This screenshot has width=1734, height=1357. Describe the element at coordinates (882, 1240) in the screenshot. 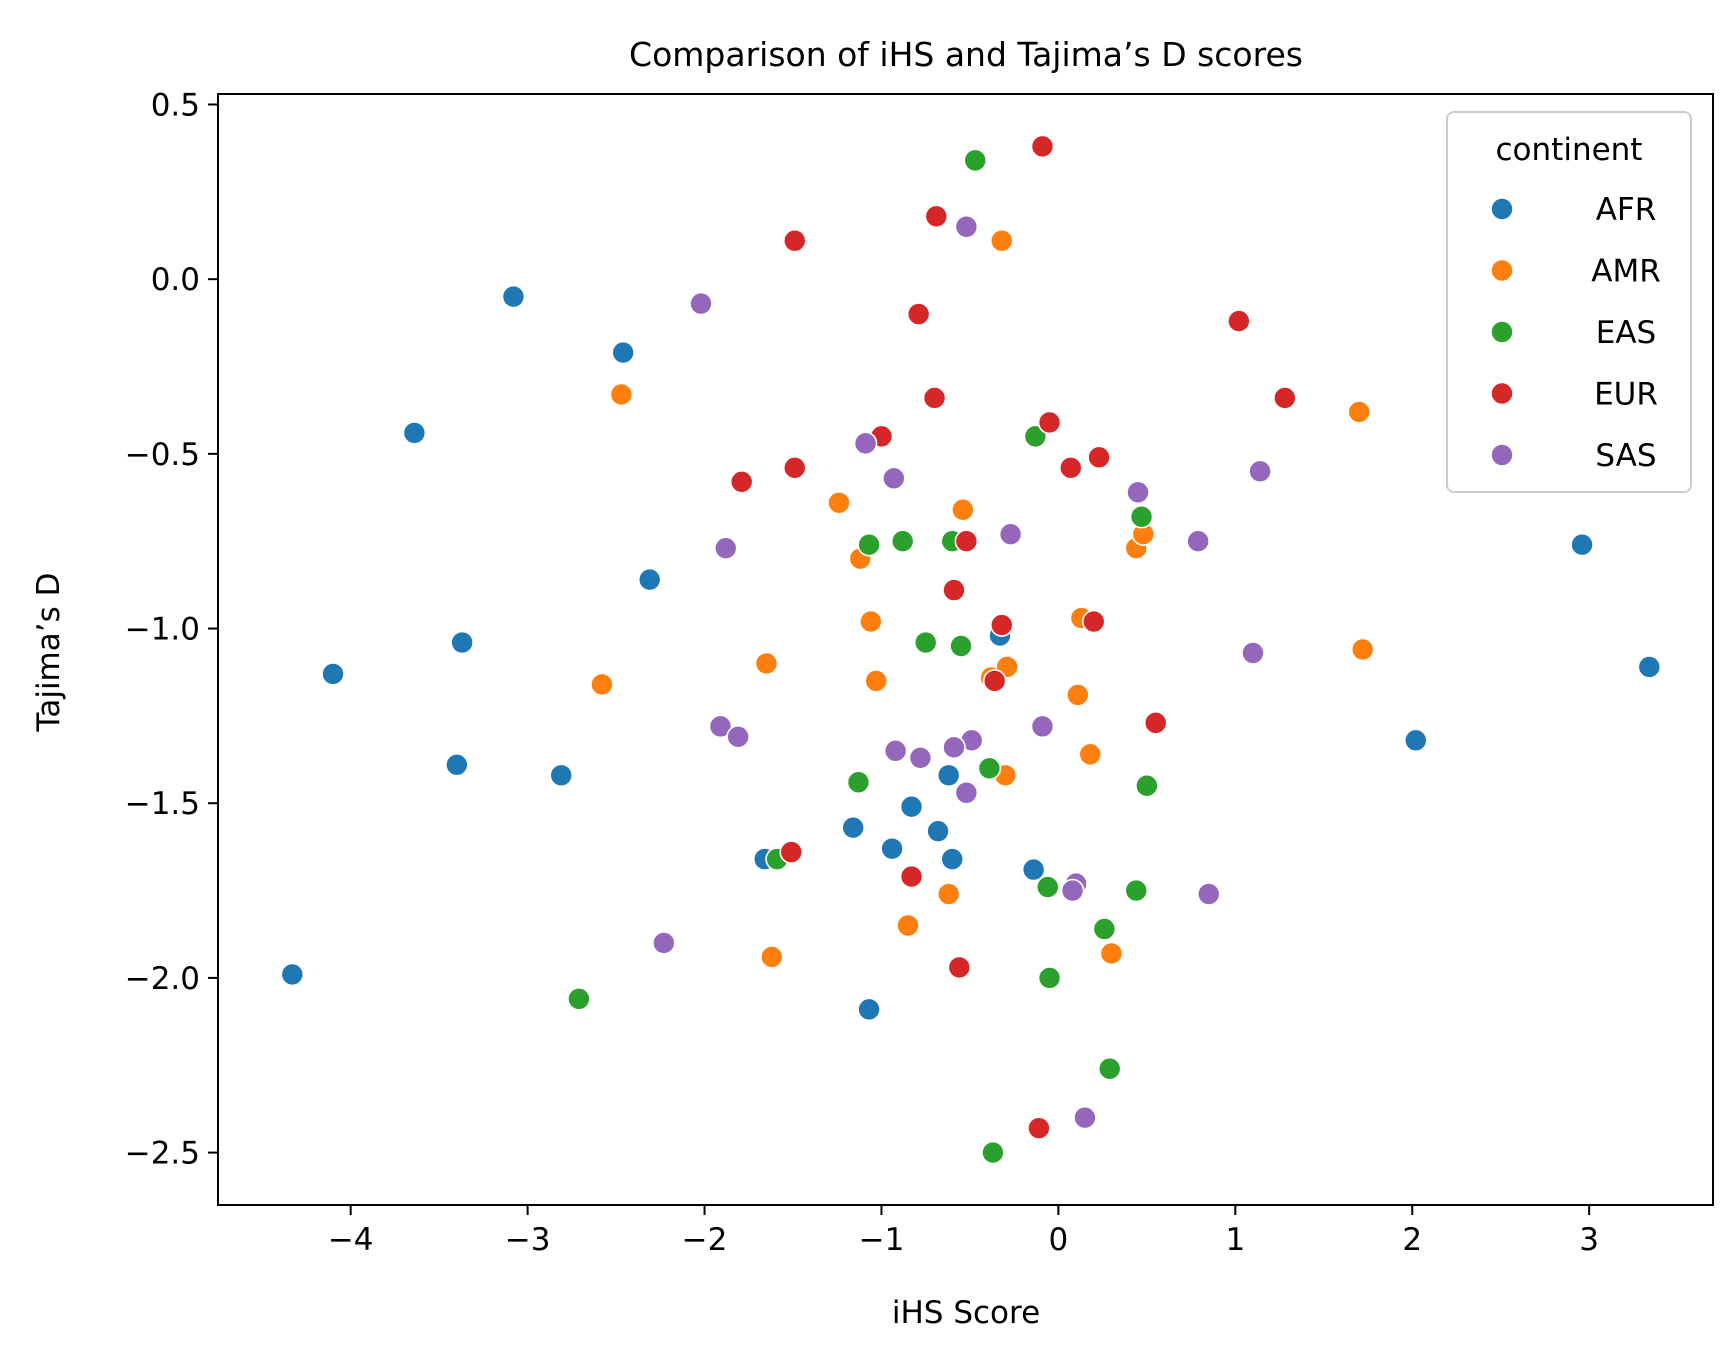

I see `x-tick-label: −1` at that location.